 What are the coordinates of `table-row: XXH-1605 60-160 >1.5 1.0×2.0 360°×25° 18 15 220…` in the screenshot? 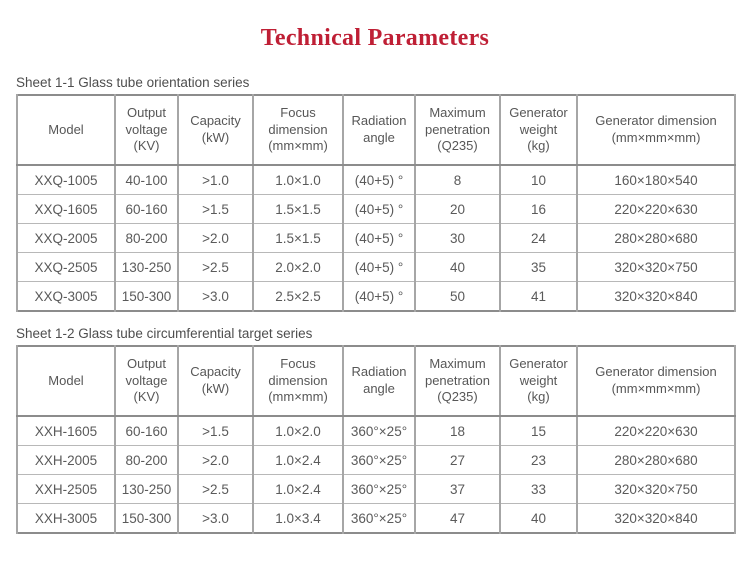 It's located at (376, 430).